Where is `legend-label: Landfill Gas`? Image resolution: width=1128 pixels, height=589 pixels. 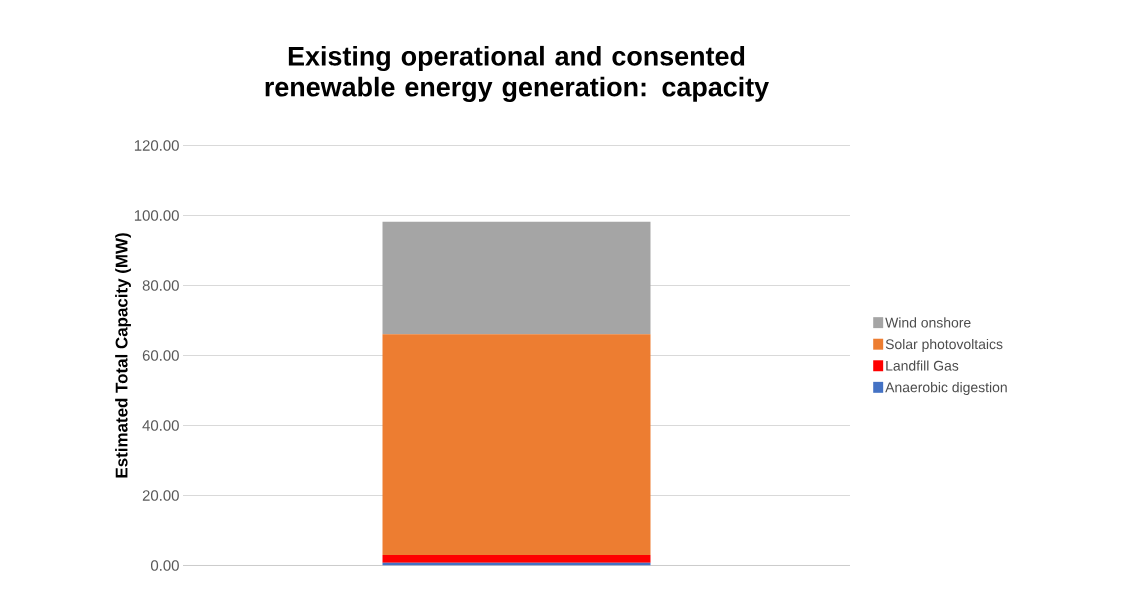 legend-label: Landfill Gas is located at coordinates (922, 365).